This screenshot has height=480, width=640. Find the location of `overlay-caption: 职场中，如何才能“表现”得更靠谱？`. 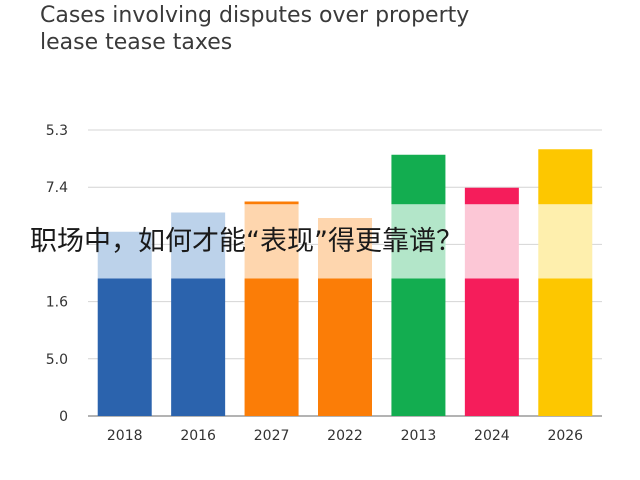

overlay-caption: 职场中，如何才能“表现”得更靠谱？ is located at coordinates (246, 241).